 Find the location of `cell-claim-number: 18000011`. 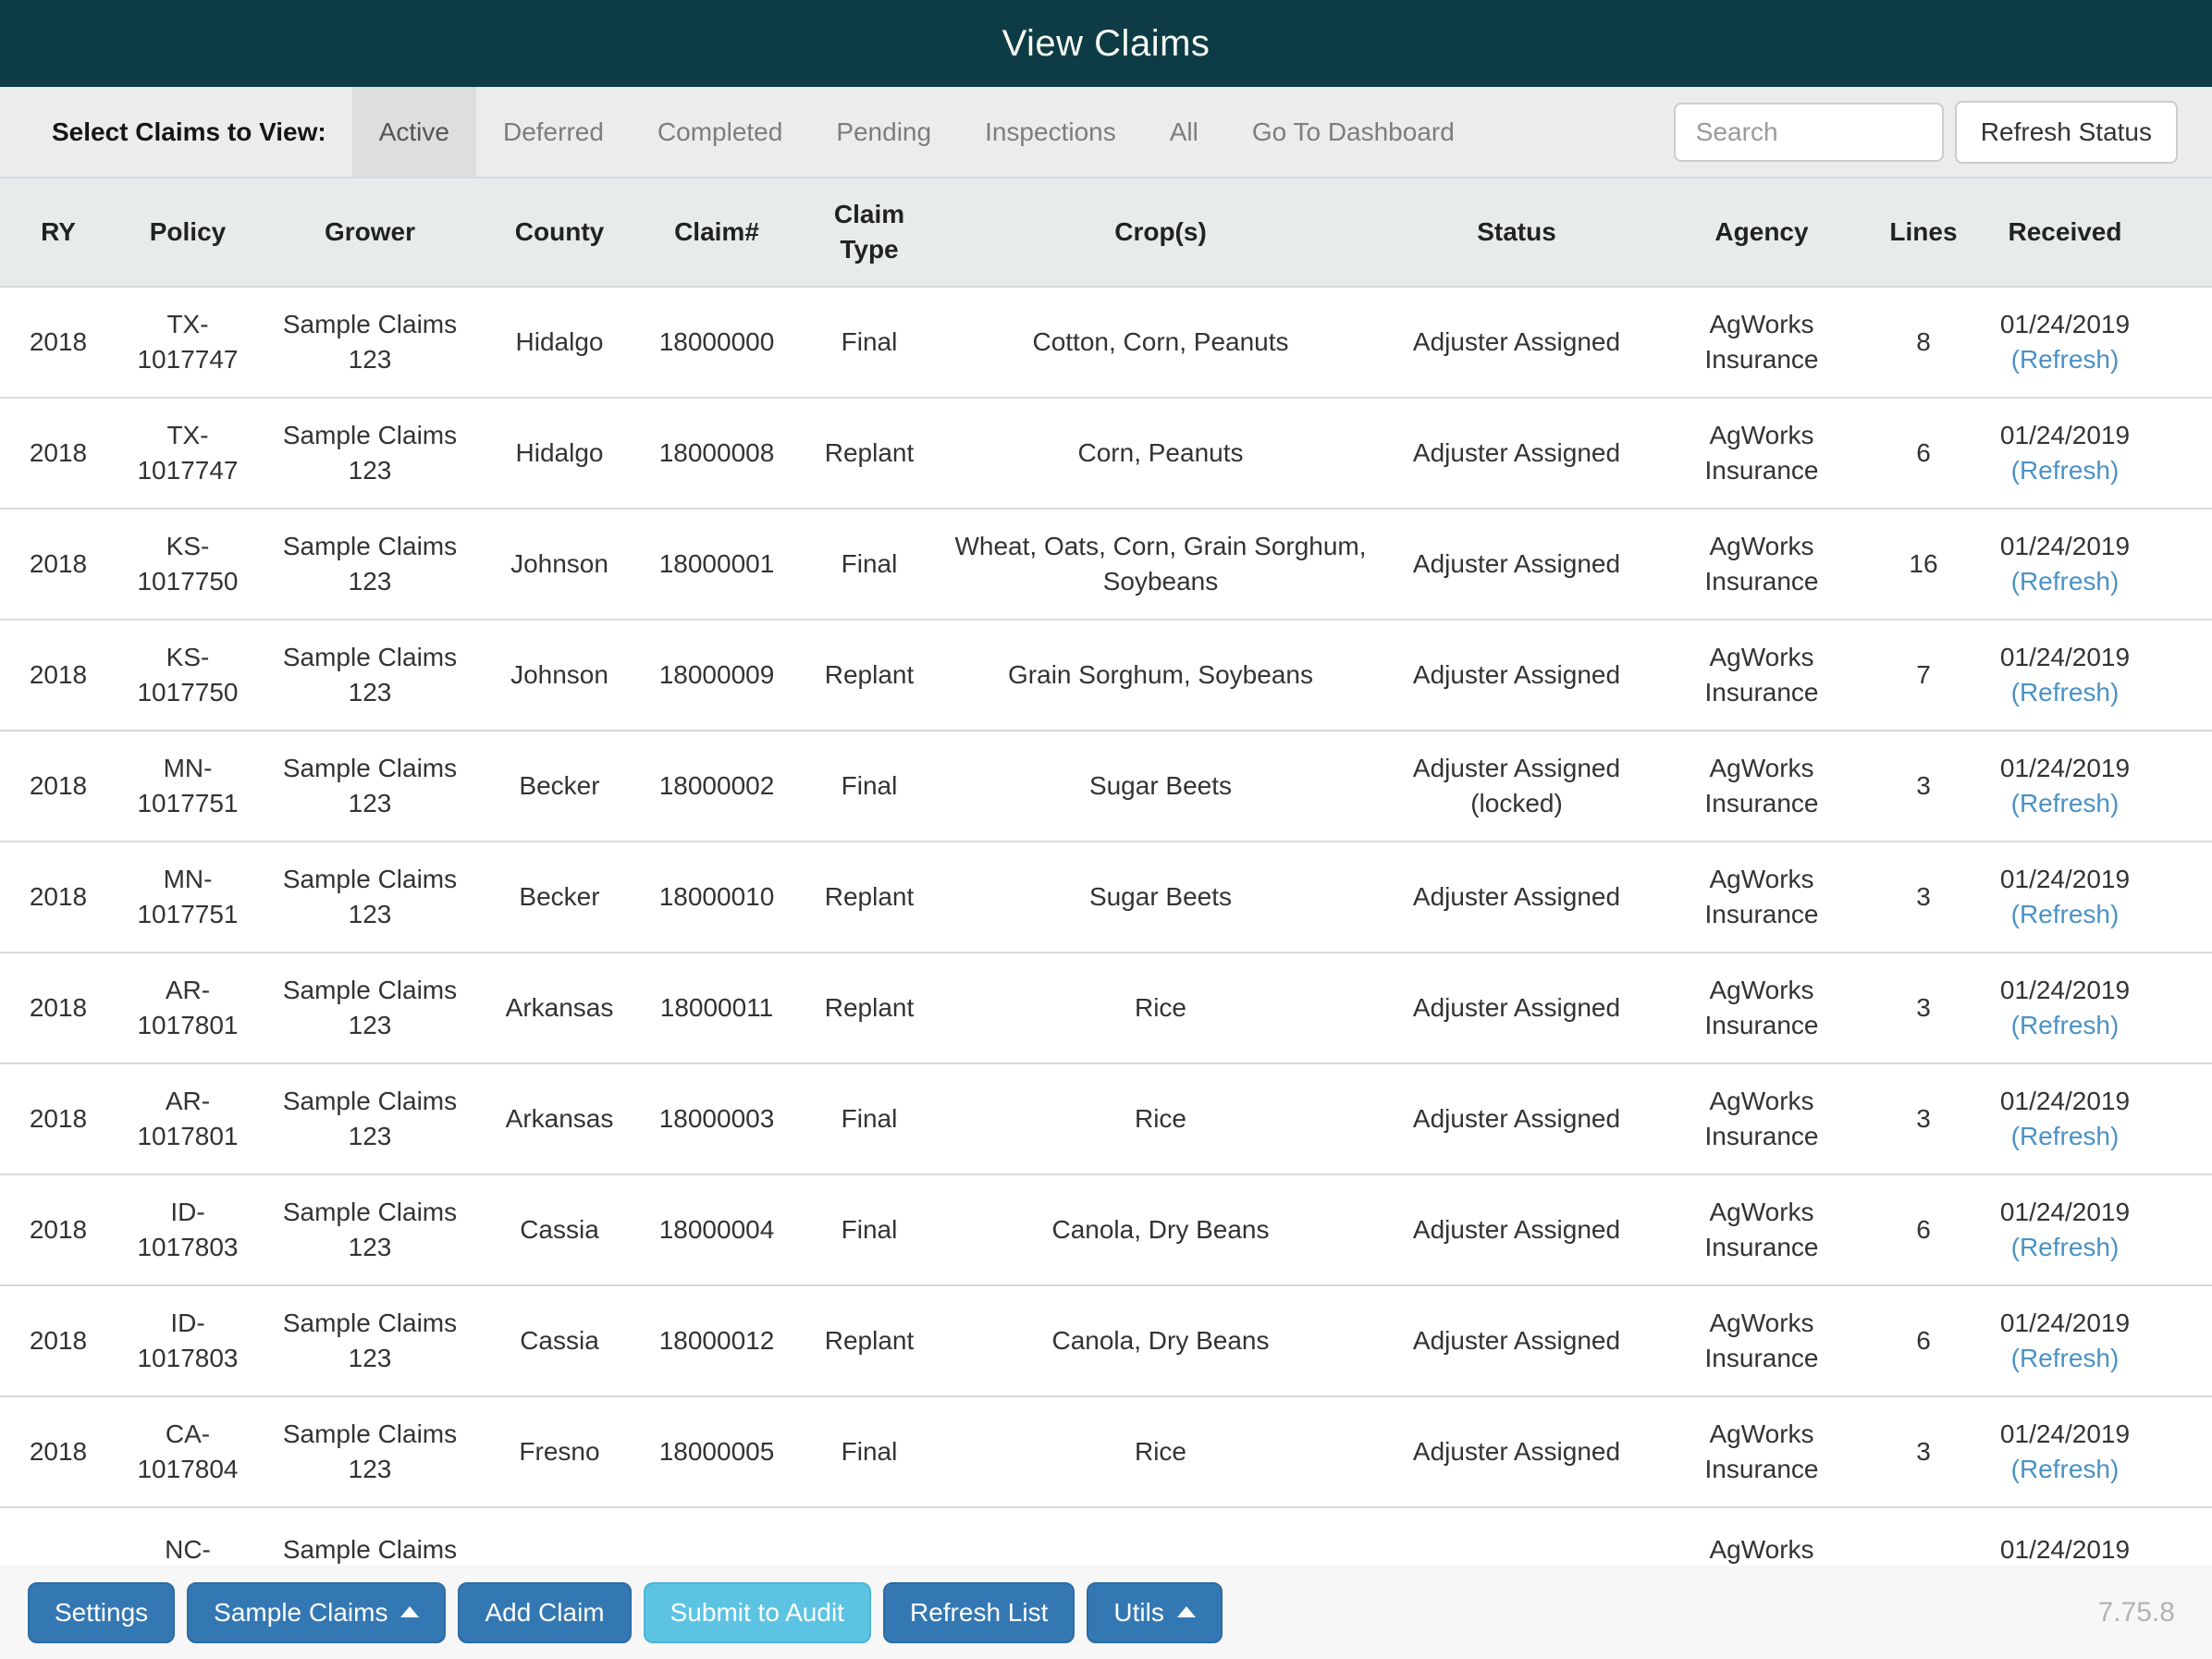

cell-claim-number: 18000011 is located at coordinates (716, 1008).